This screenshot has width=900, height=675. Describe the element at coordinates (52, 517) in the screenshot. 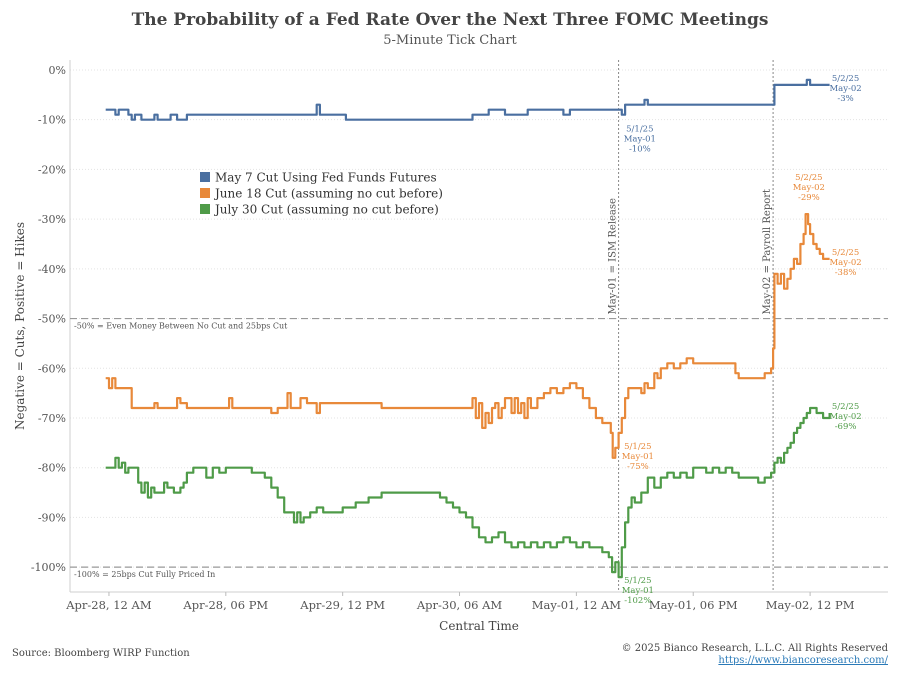

I see `y-tick-label: -90%` at that location.